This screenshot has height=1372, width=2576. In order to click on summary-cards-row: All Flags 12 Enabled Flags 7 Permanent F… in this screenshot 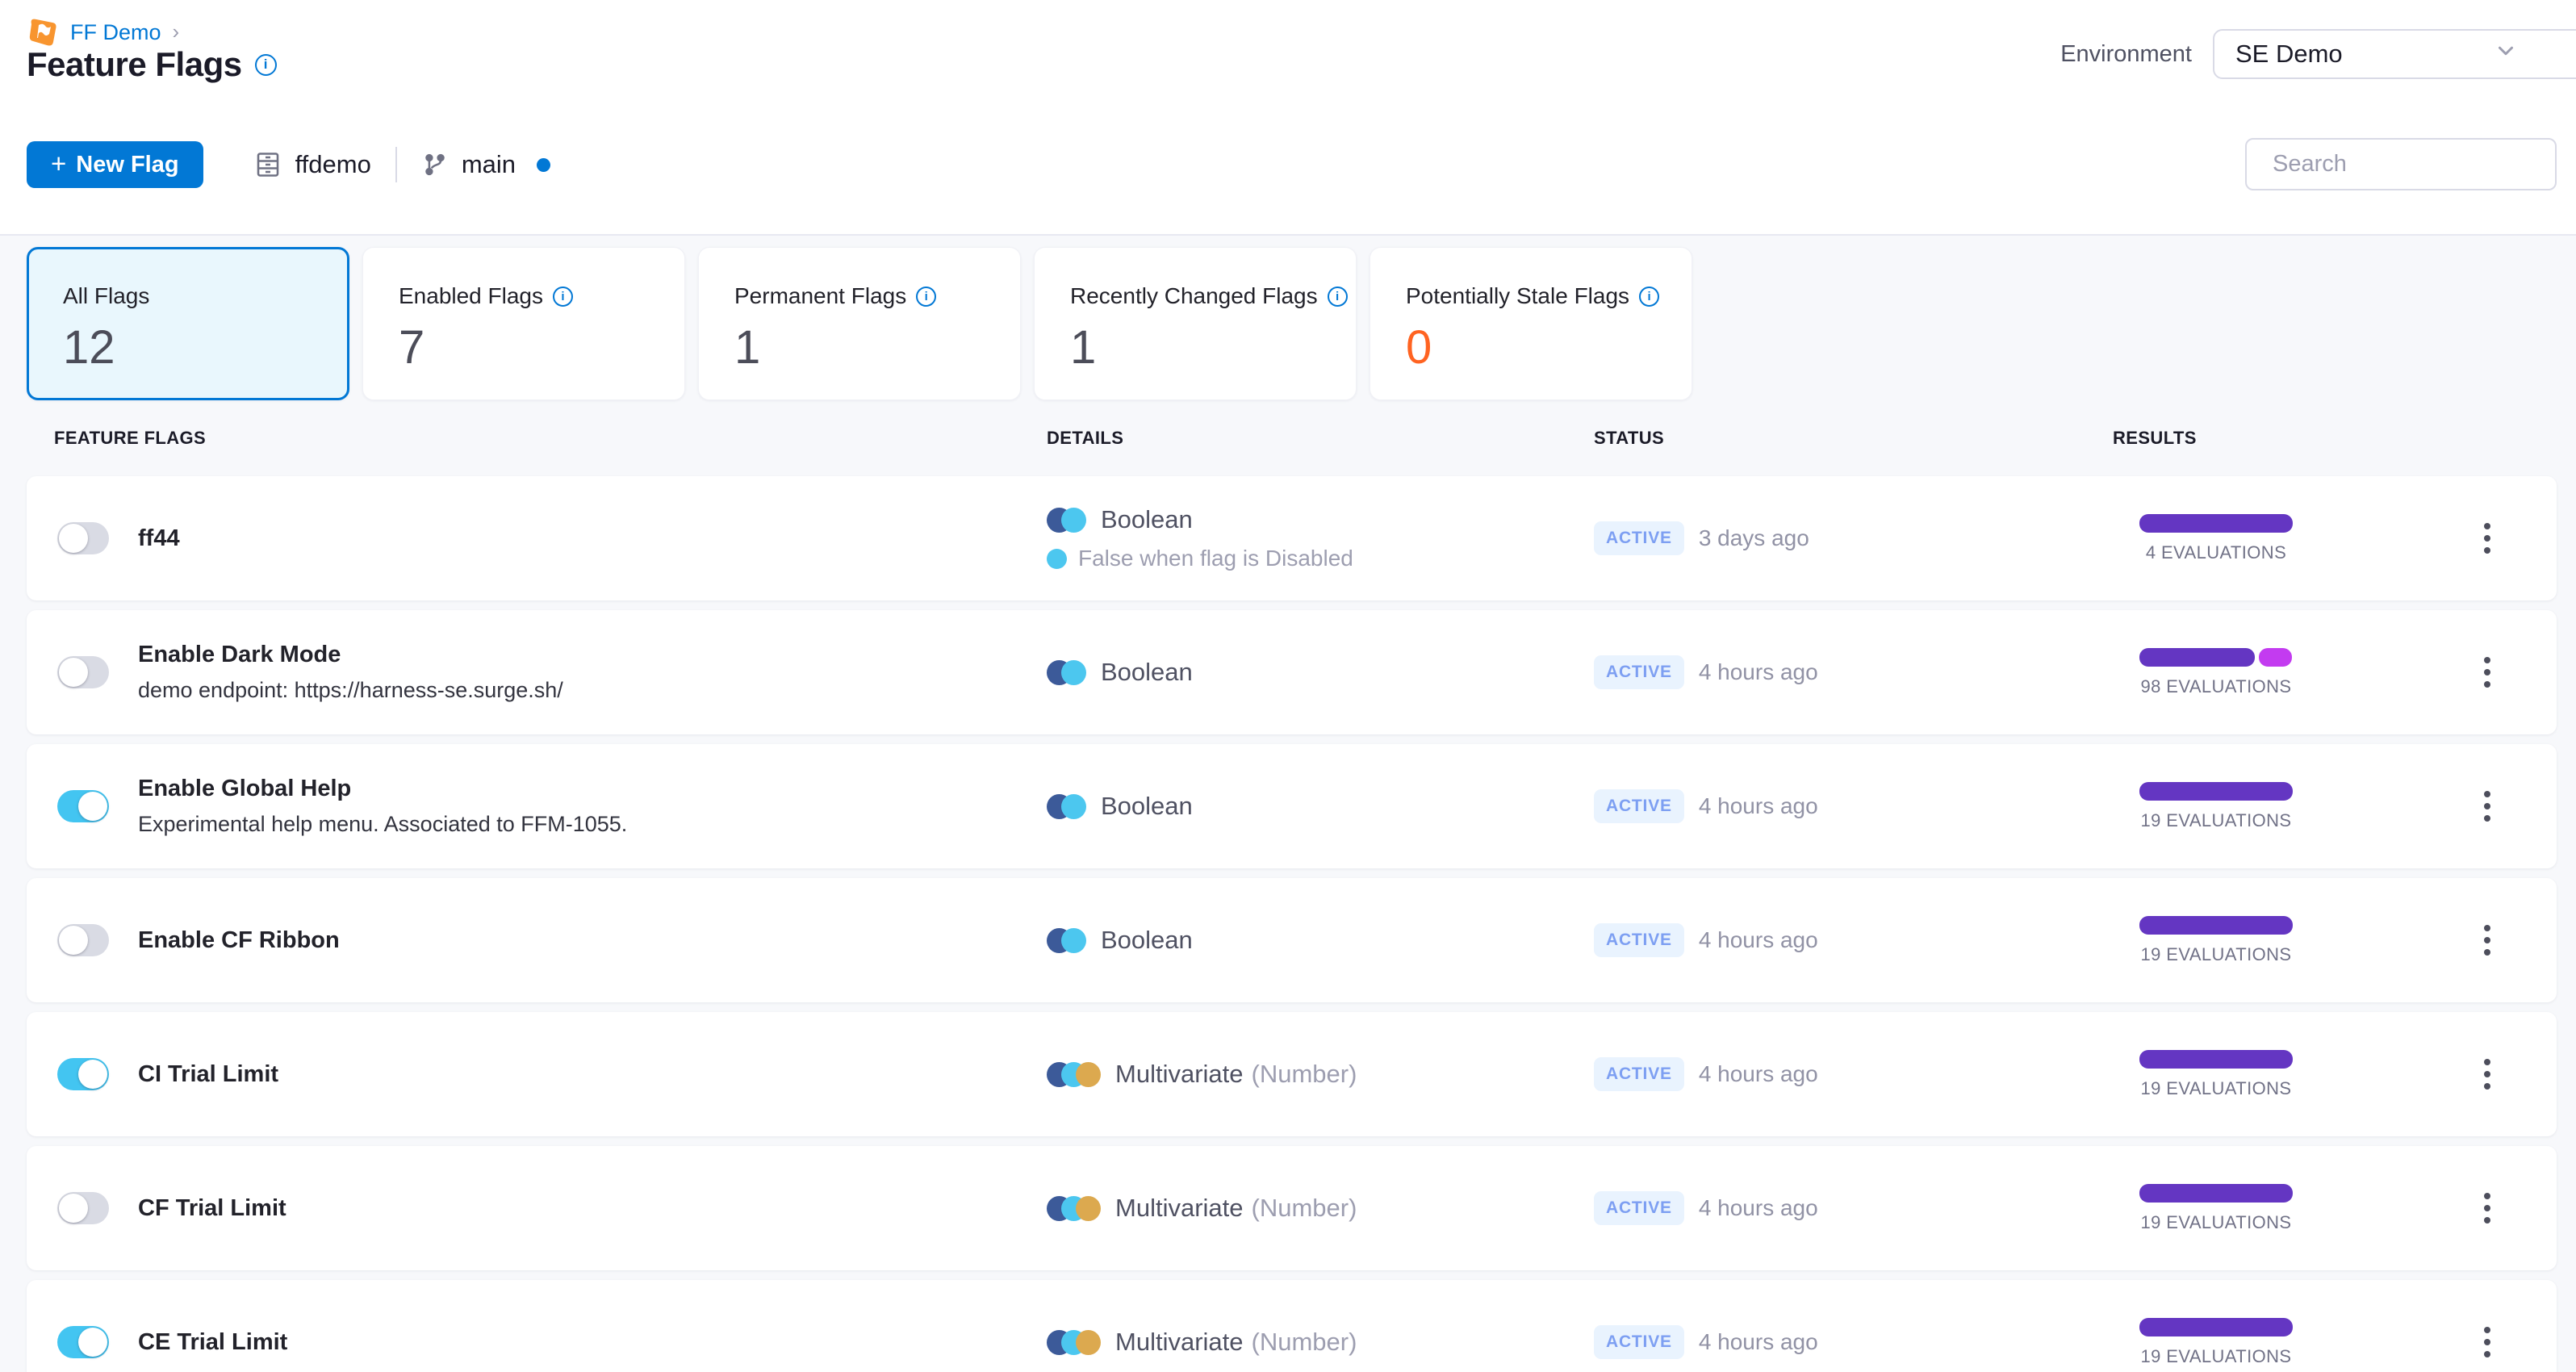, I will do `click(1292, 323)`.